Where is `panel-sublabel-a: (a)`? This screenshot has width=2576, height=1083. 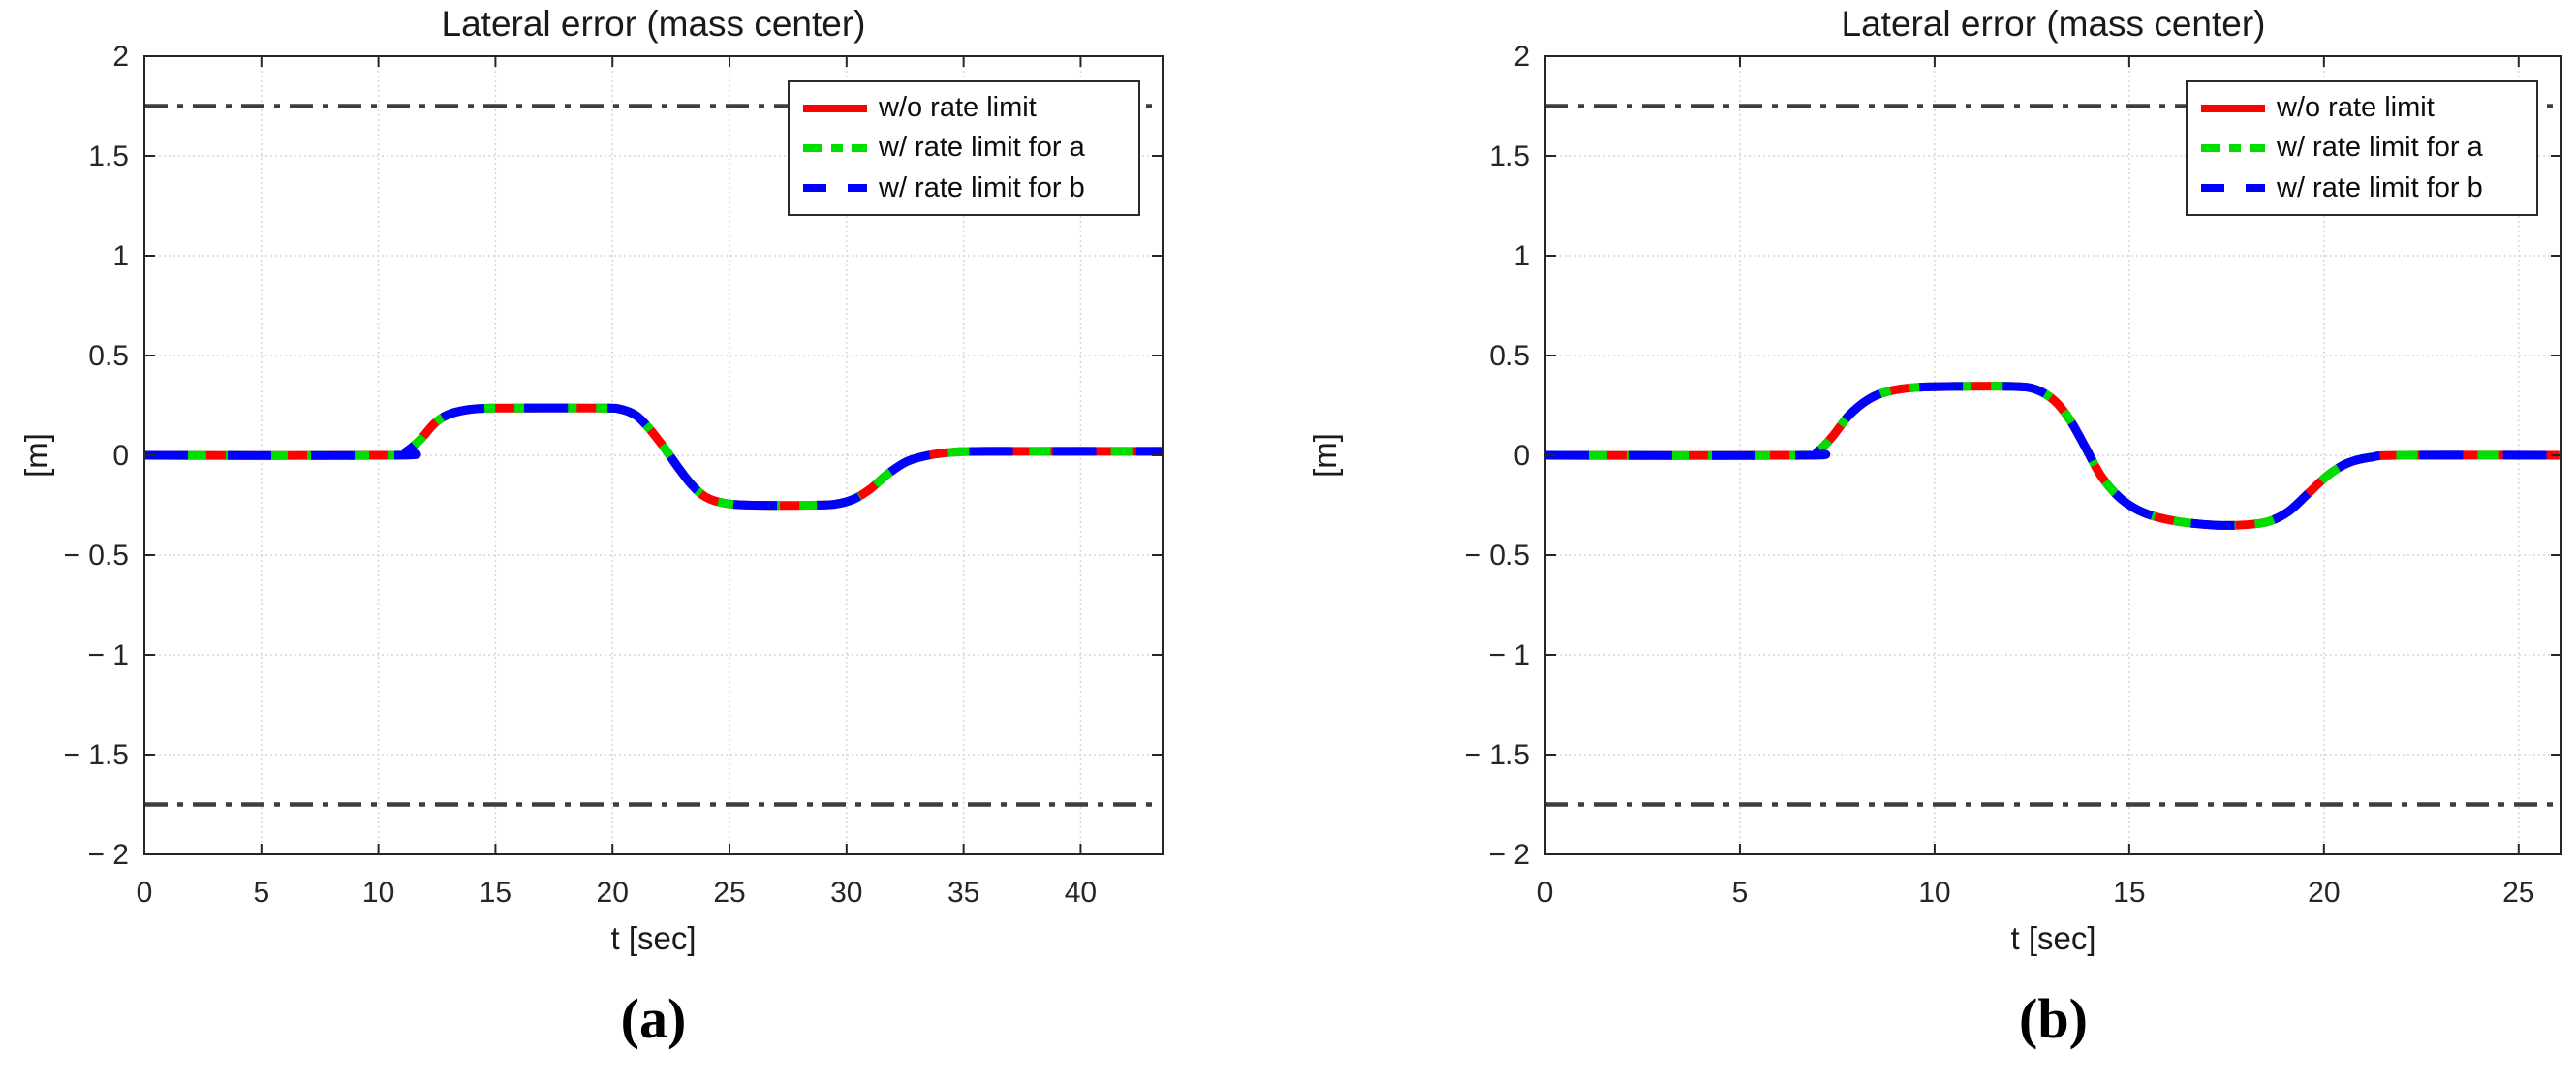 panel-sublabel-a: (a) is located at coordinates (653, 1018).